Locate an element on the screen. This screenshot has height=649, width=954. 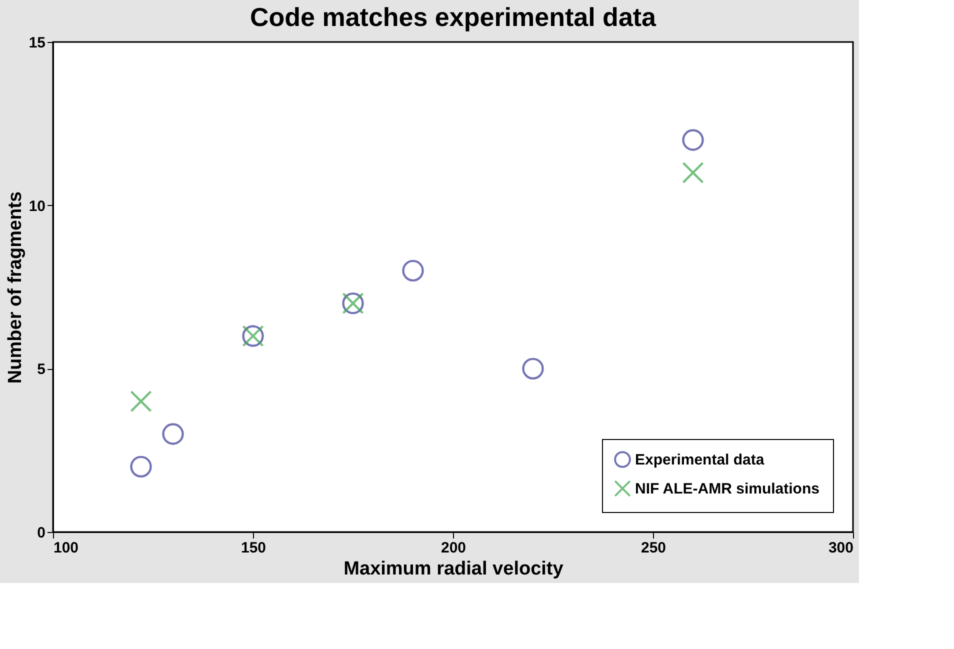
y-tick-label: 15 is located at coordinates (37, 43).